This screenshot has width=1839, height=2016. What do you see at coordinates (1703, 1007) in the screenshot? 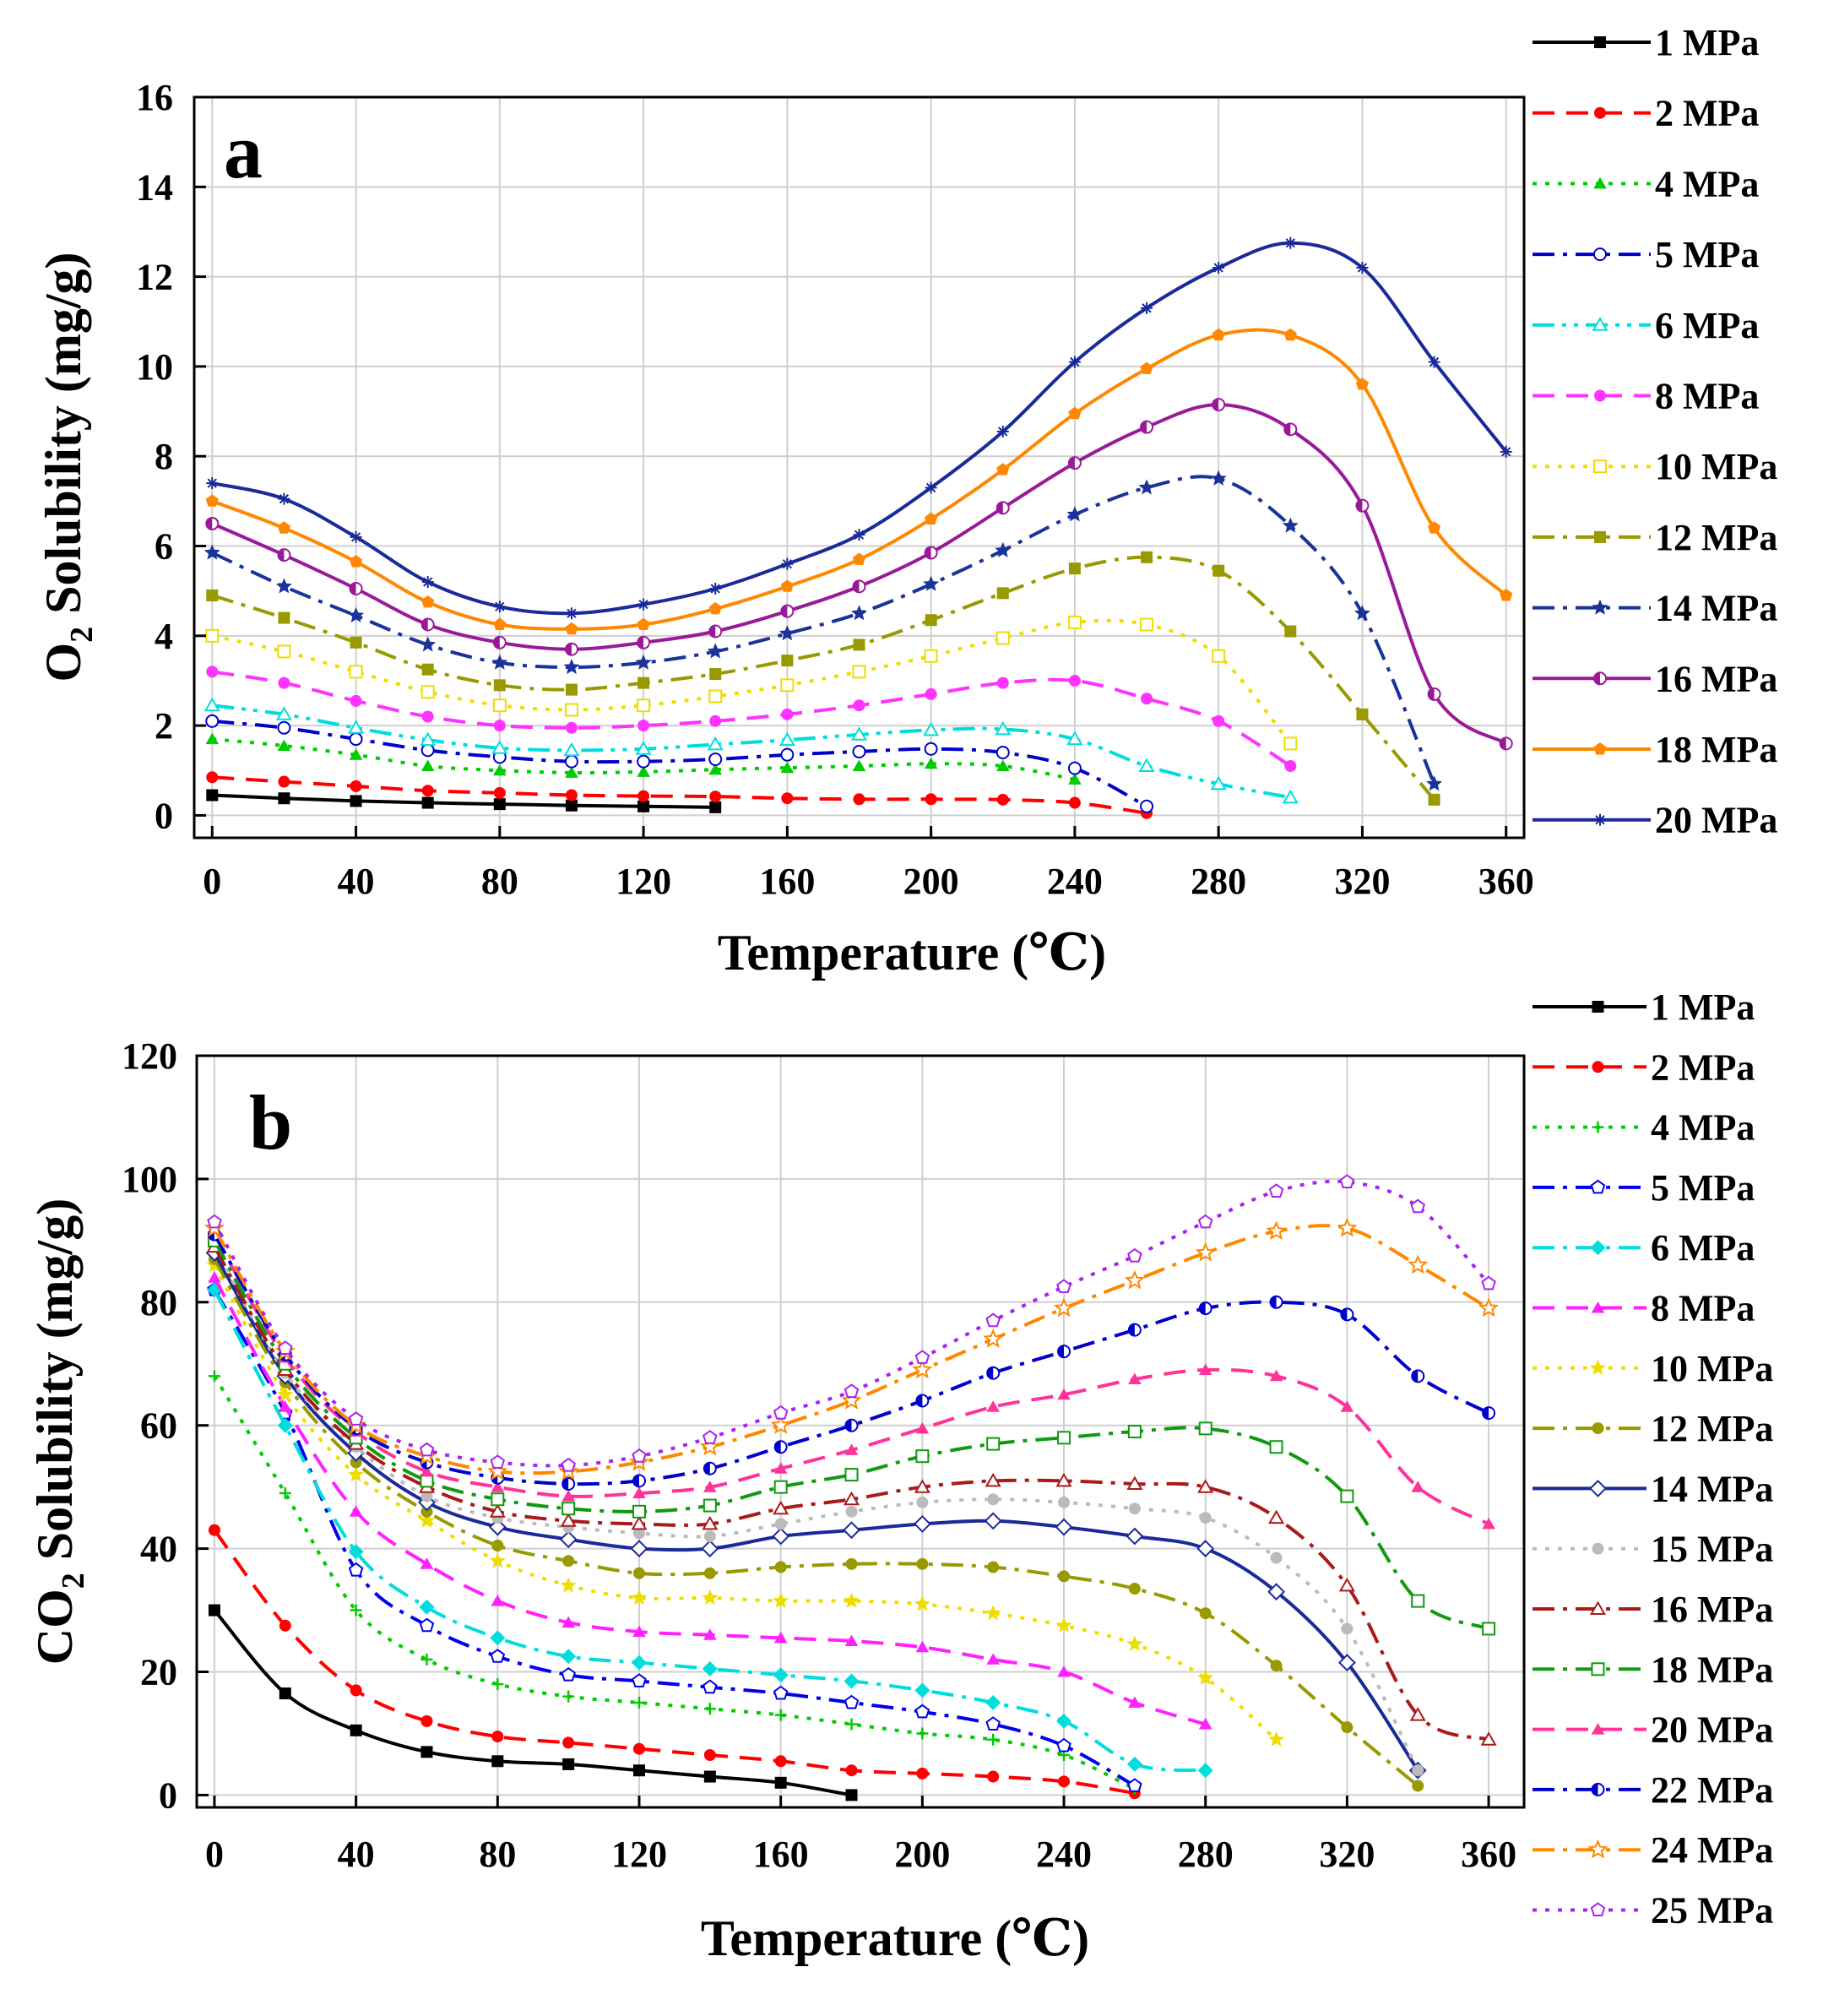
I see `legend-label: 1 MPa` at bounding box center [1703, 1007].